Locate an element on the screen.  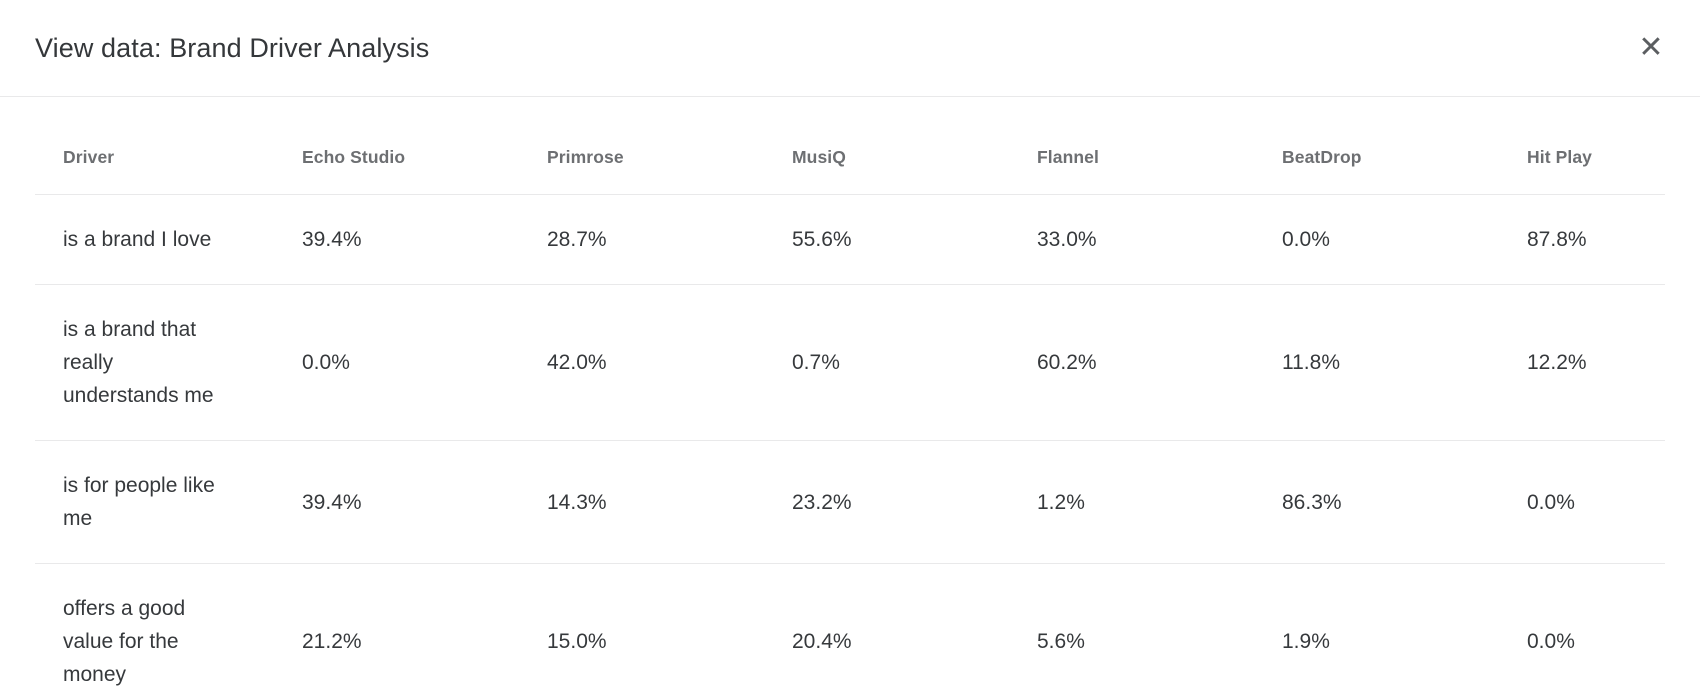
value-cell: 5.6% is located at coordinates (1061, 641).